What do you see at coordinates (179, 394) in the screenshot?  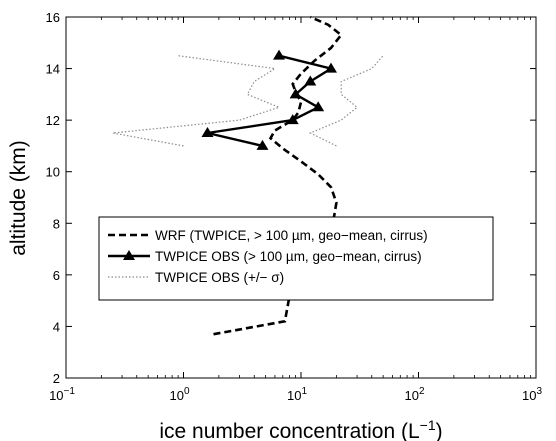 I see `x-tick-label: 10⁰` at bounding box center [179, 394].